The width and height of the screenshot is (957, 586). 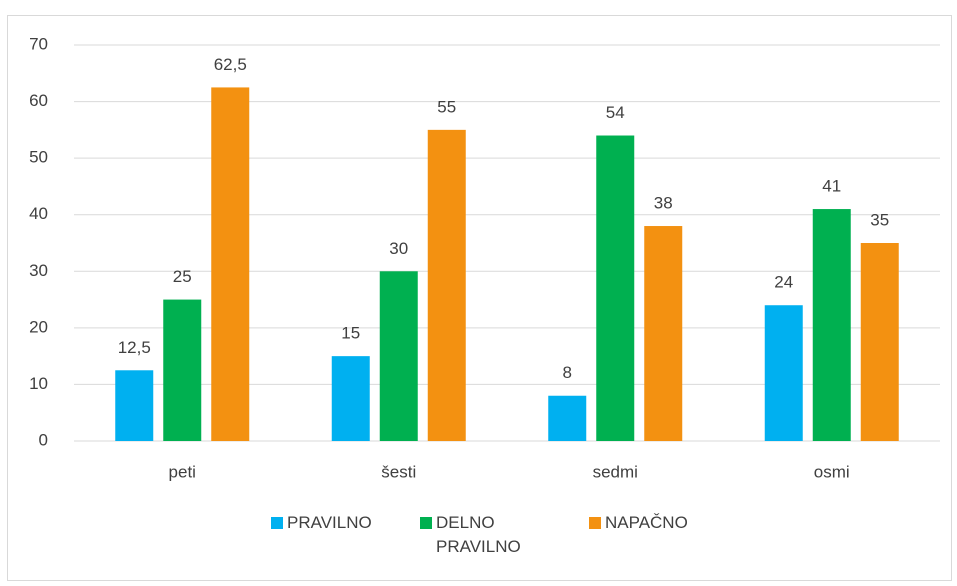 I want to click on y-tick-label: 0, so click(x=43, y=439).